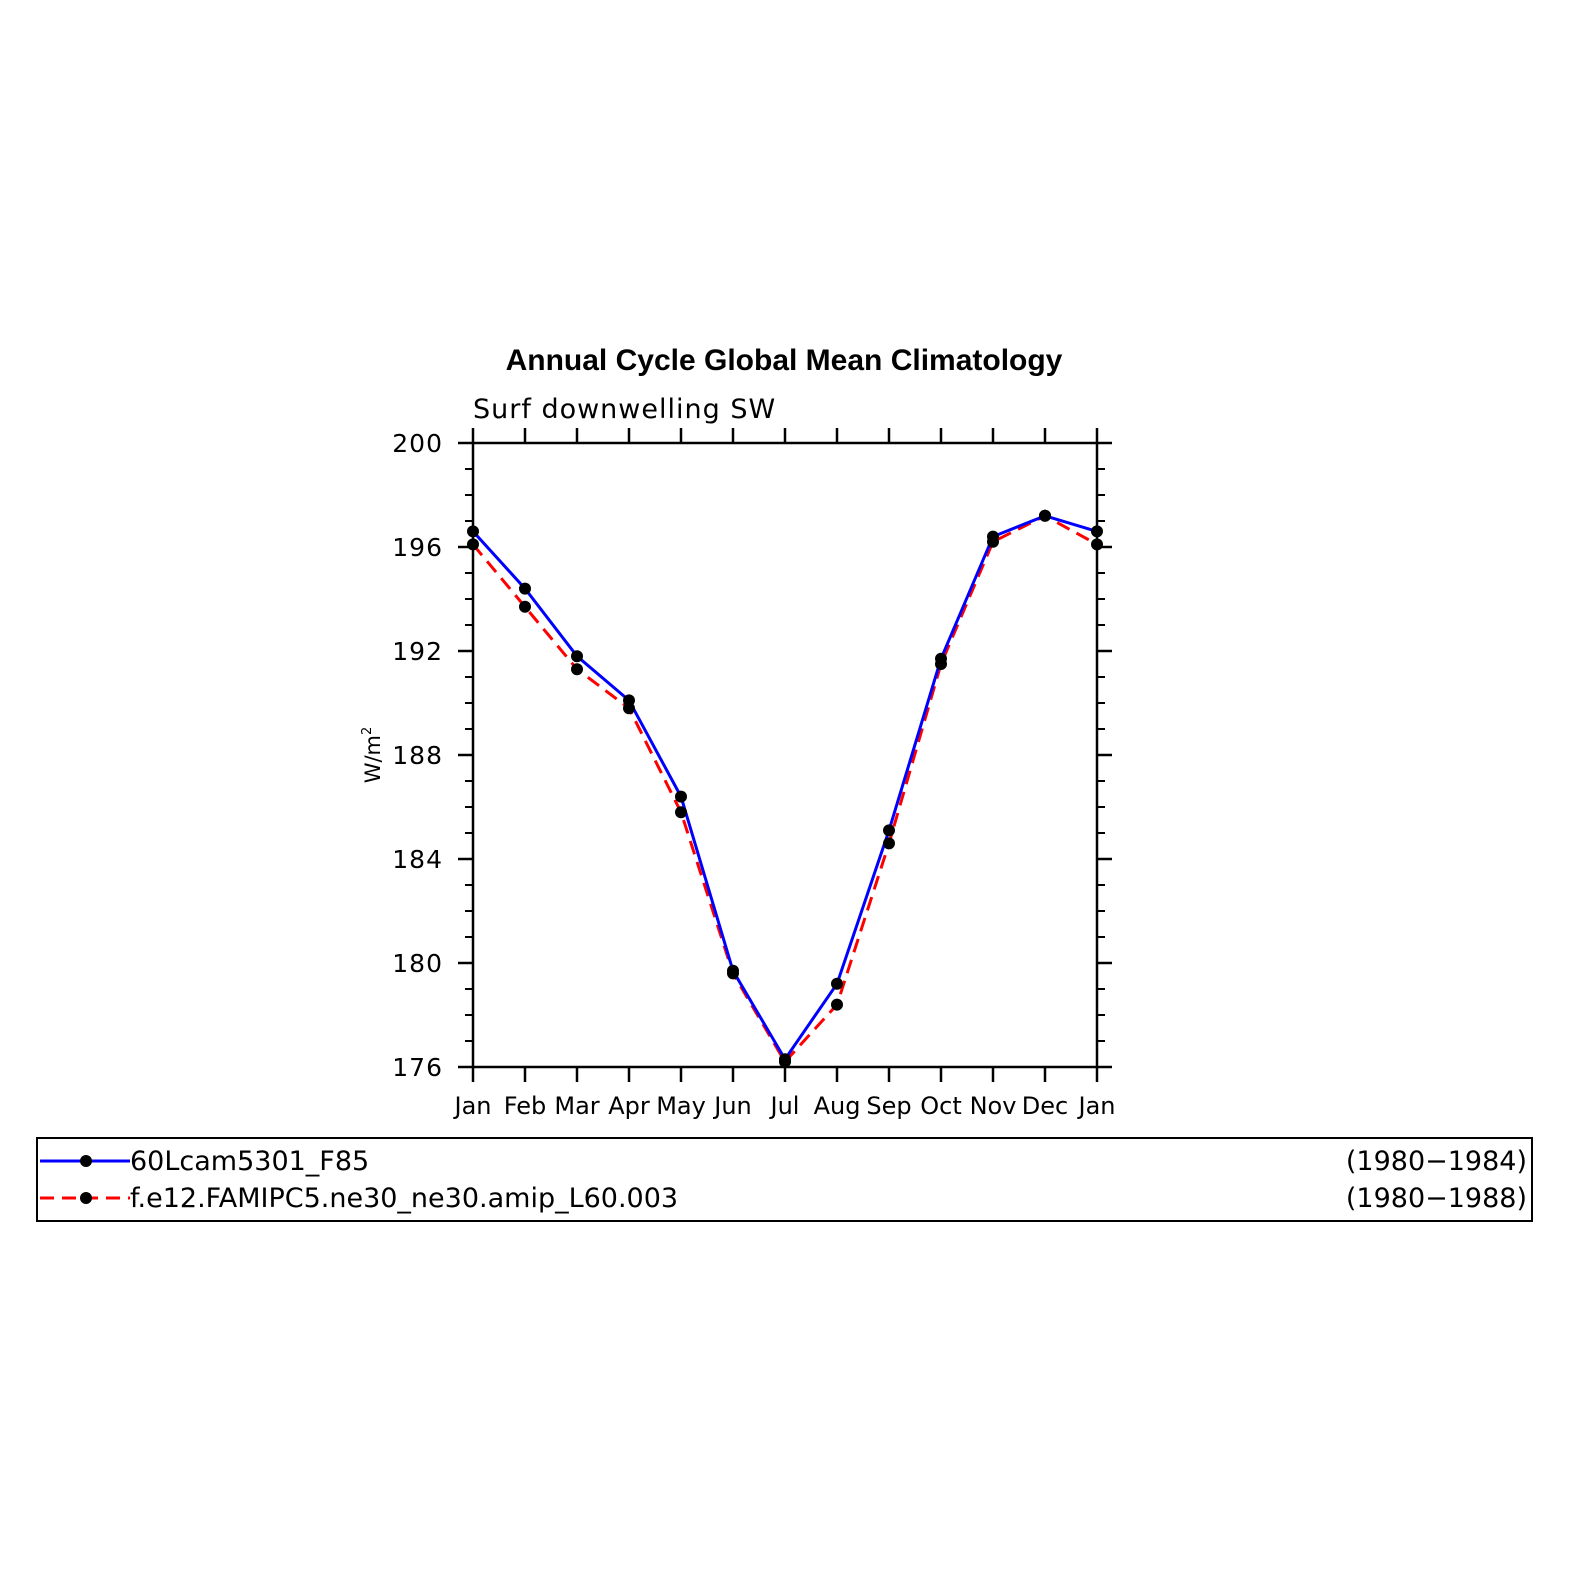 This screenshot has height=1575, width=1575. I want to click on legend-box, so click(784, 1179).